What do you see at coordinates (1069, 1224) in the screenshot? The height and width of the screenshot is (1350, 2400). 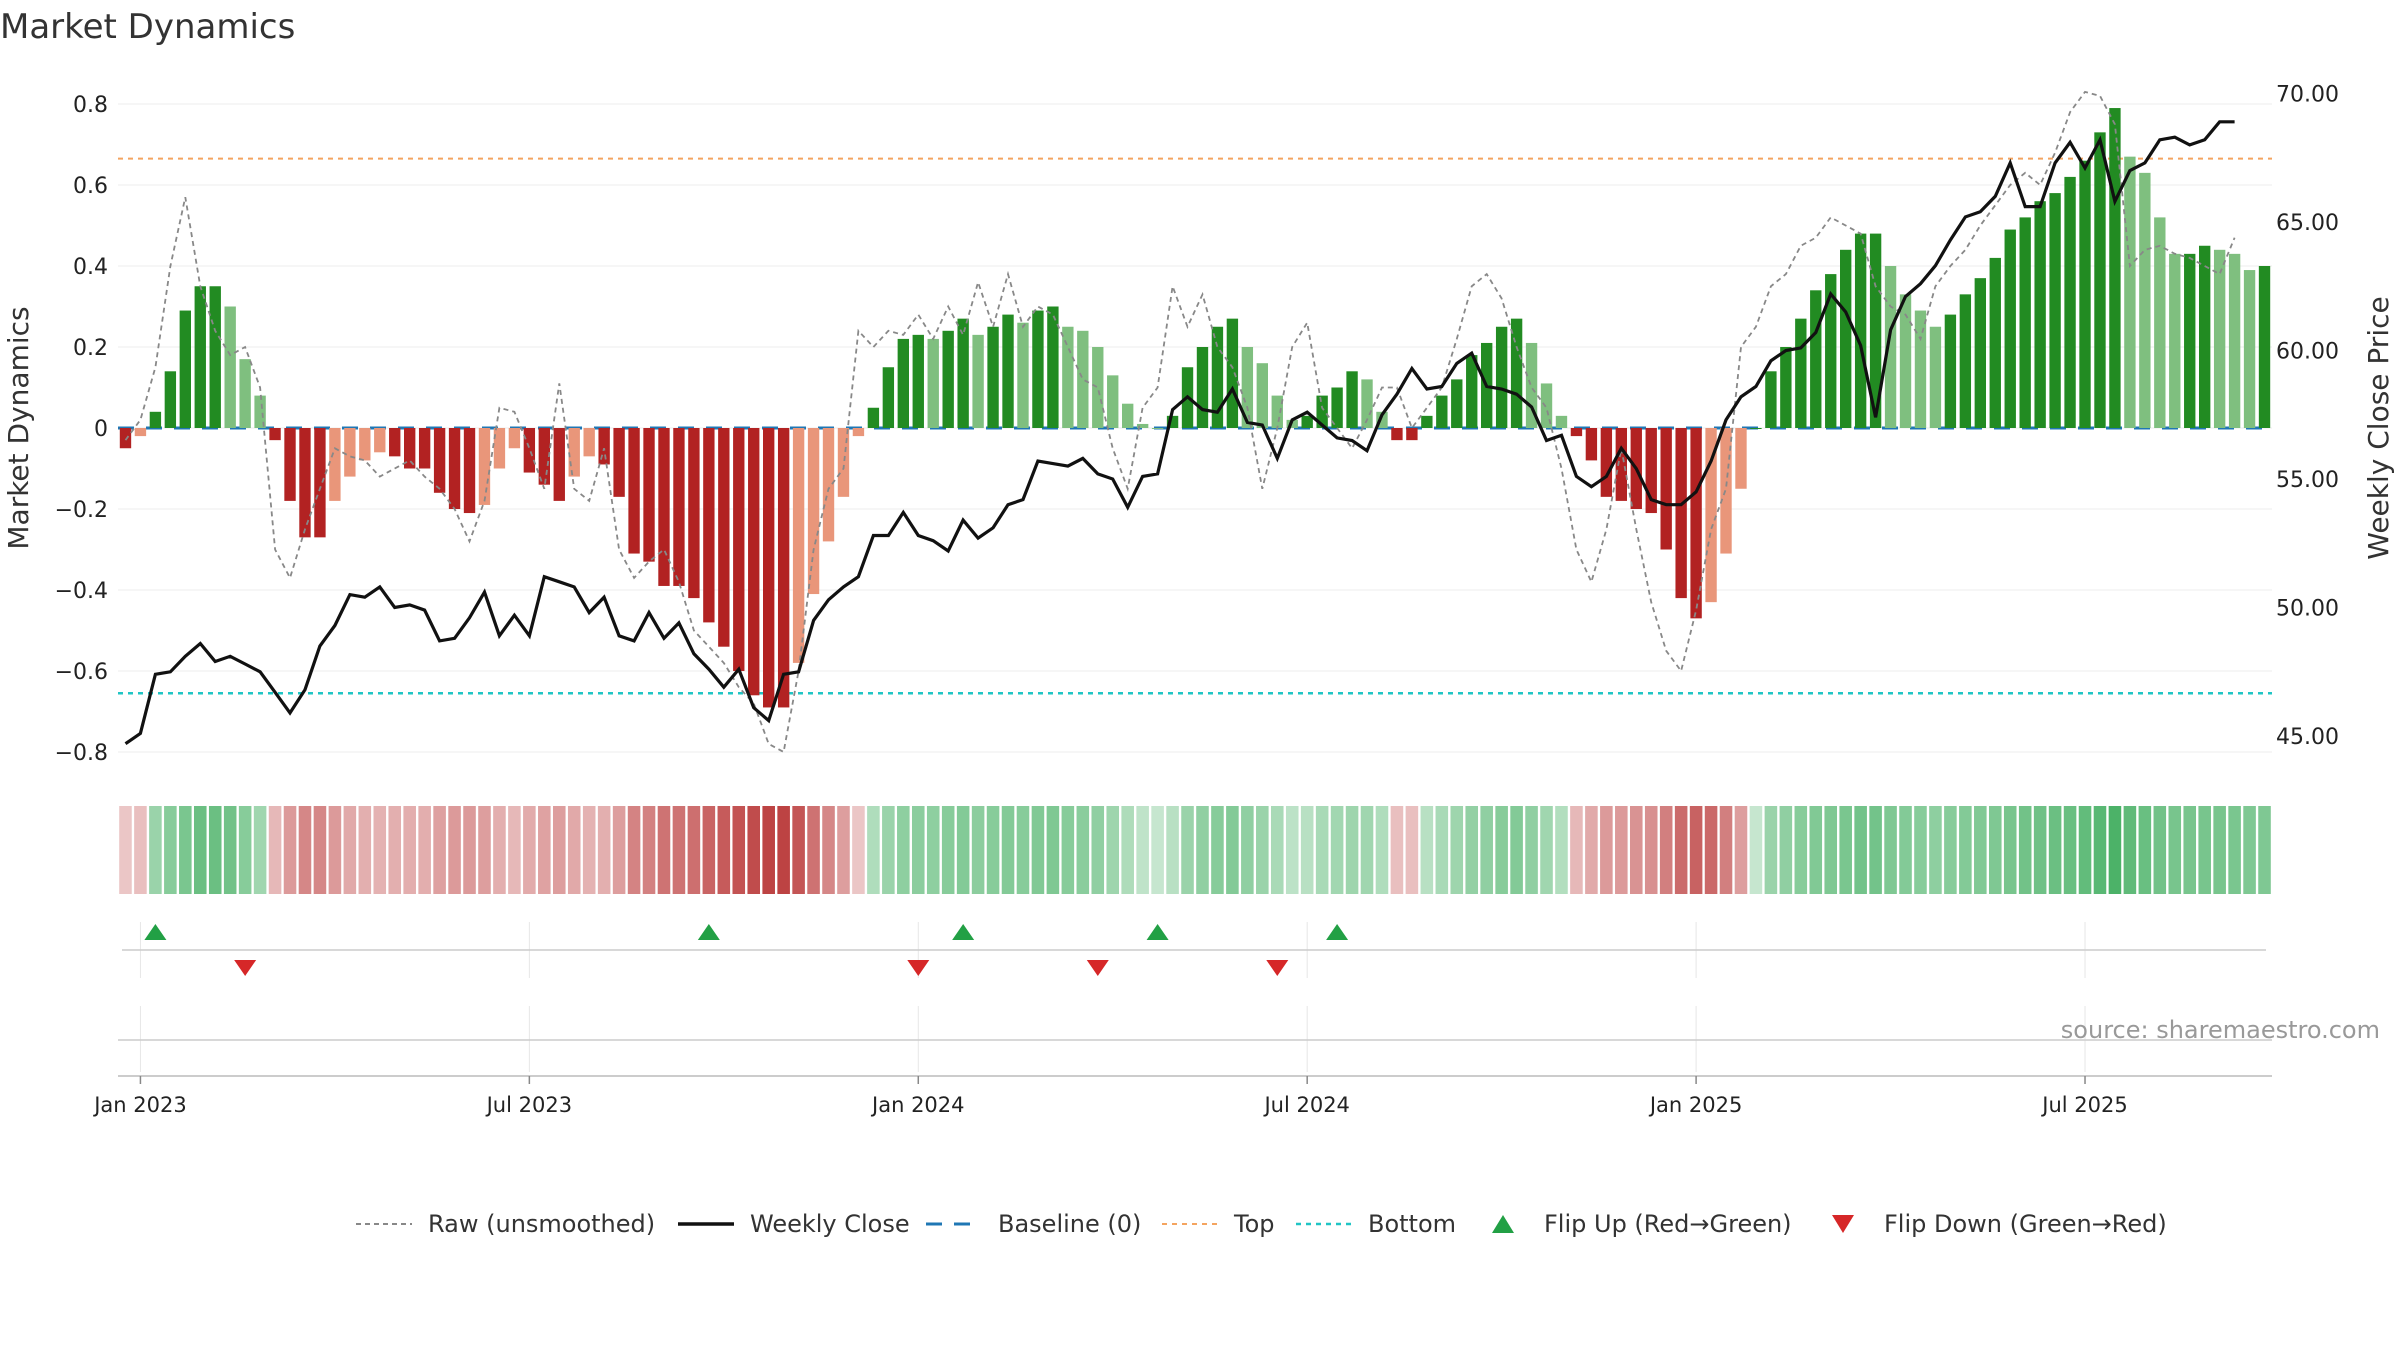 I see `legend-label: Baseline (0)` at bounding box center [1069, 1224].